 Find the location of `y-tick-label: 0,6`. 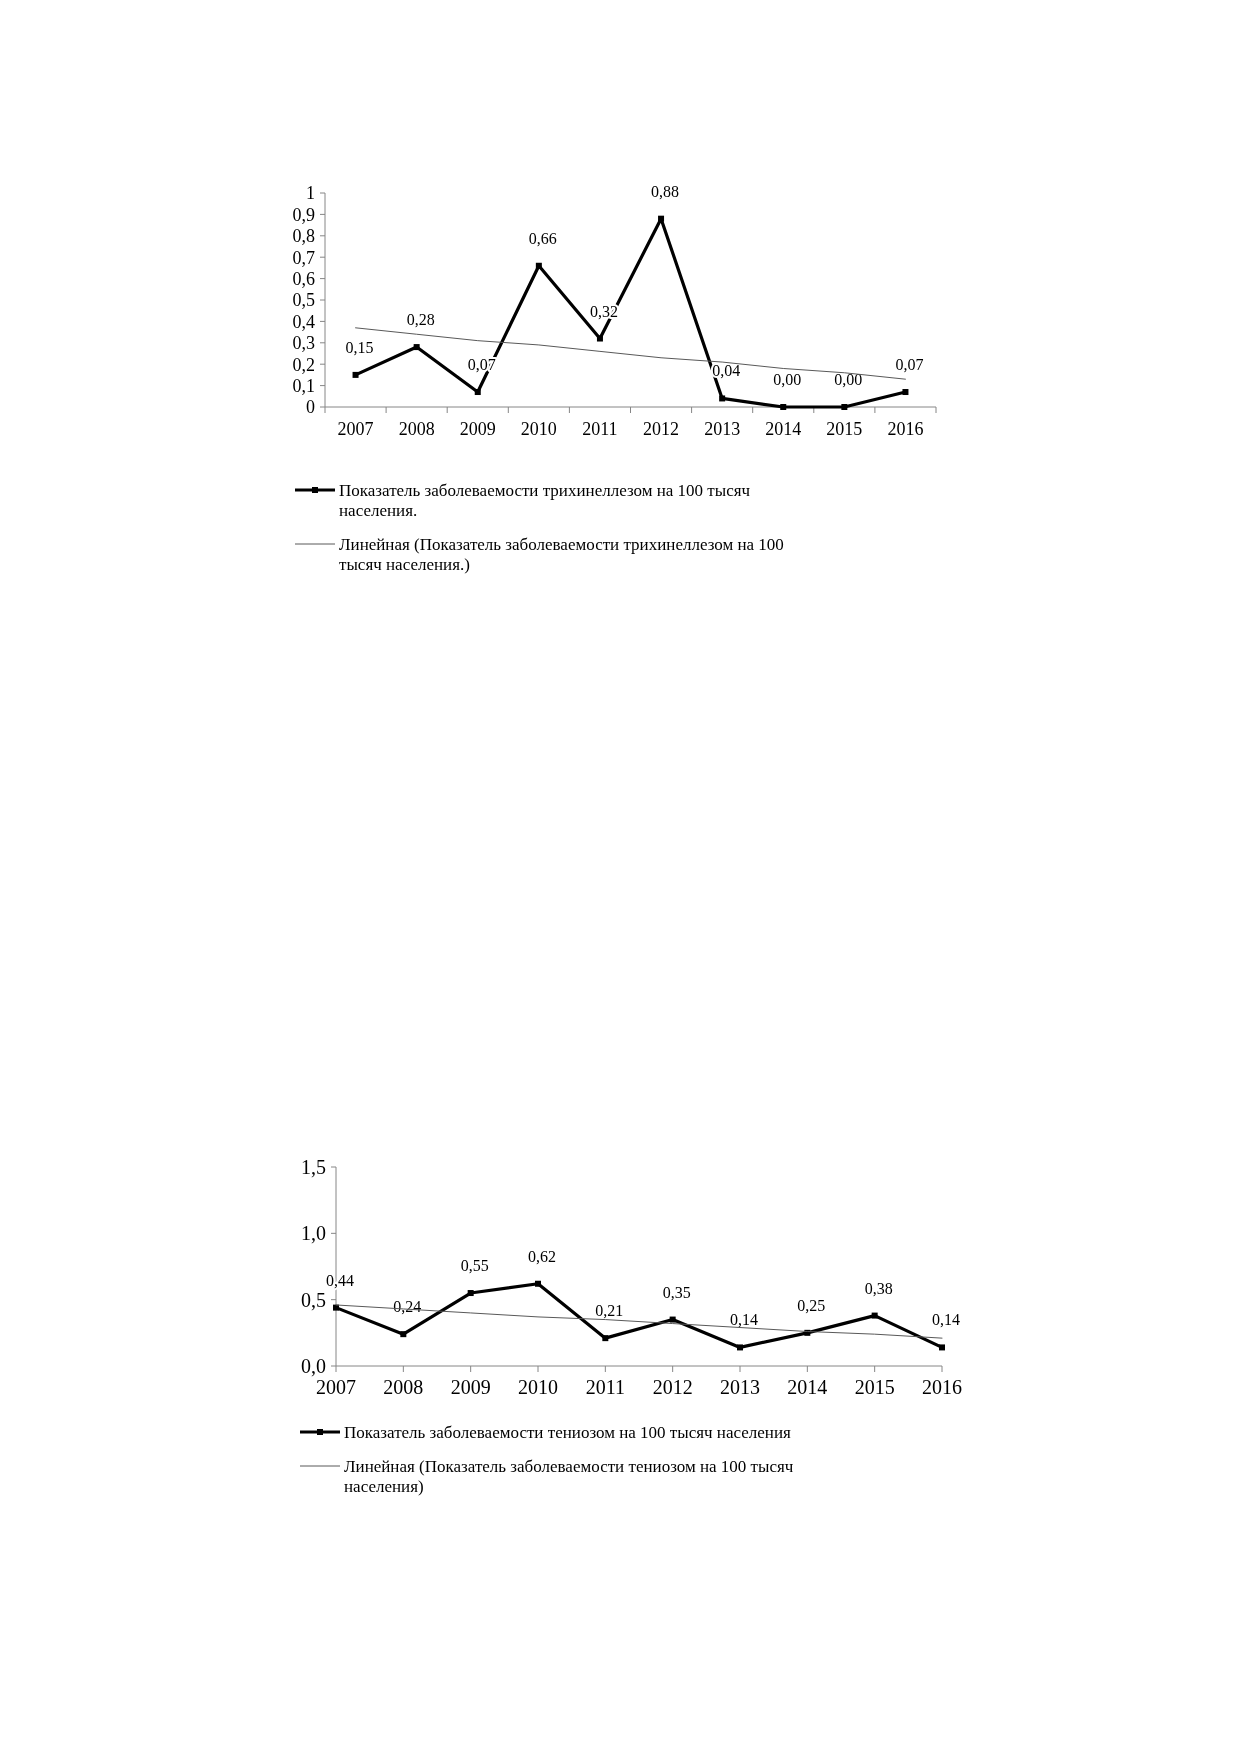

y-tick-label: 0,6 is located at coordinates (303, 278).